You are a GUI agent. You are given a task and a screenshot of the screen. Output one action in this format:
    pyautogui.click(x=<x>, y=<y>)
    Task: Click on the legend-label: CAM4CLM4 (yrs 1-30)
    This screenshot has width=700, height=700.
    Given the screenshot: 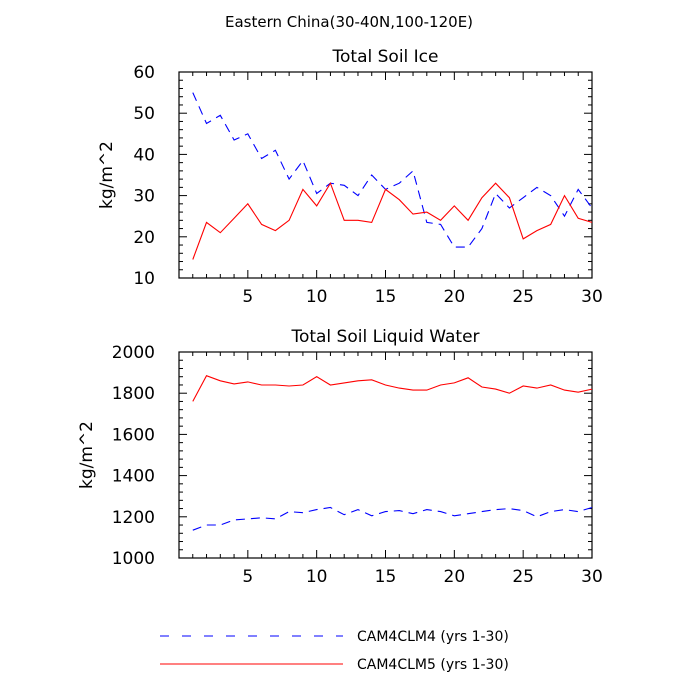 What is the action you would take?
    pyautogui.click(x=433, y=637)
    